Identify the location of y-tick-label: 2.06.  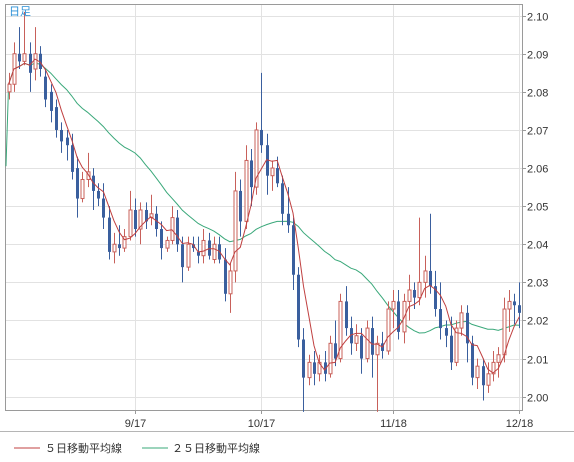
(537, 170).